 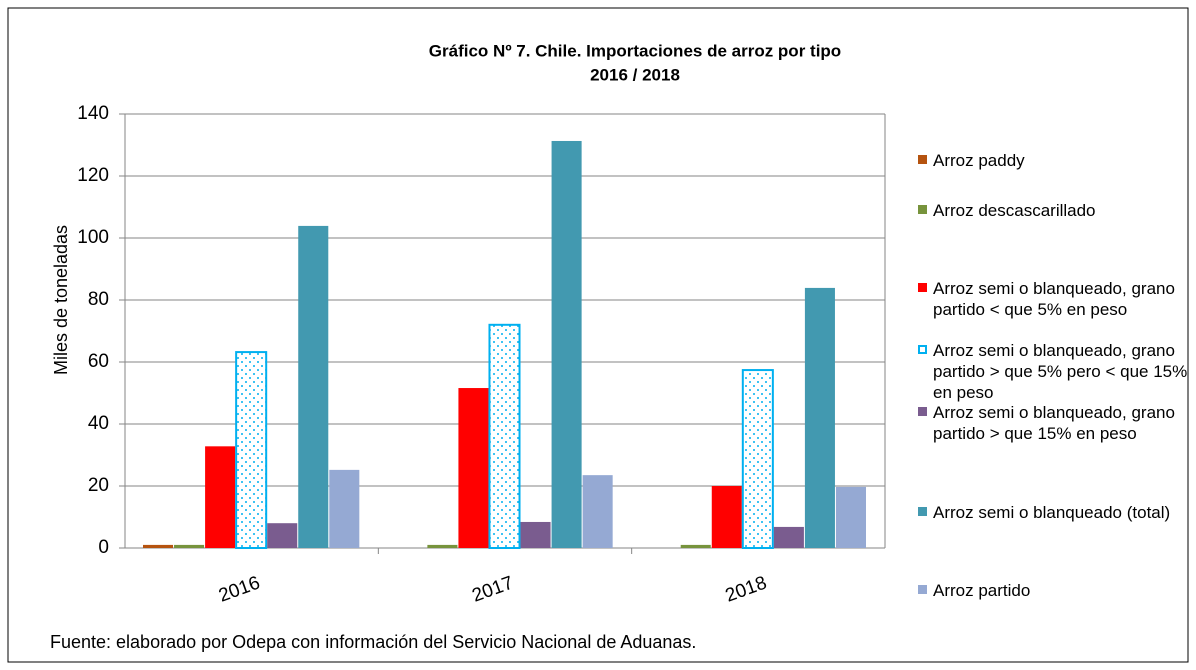 What do you see at coordinates (1057, 160) in the screenshot?
I see `legend-entry: Arroz paddy` at bounding box center [1057, 160].